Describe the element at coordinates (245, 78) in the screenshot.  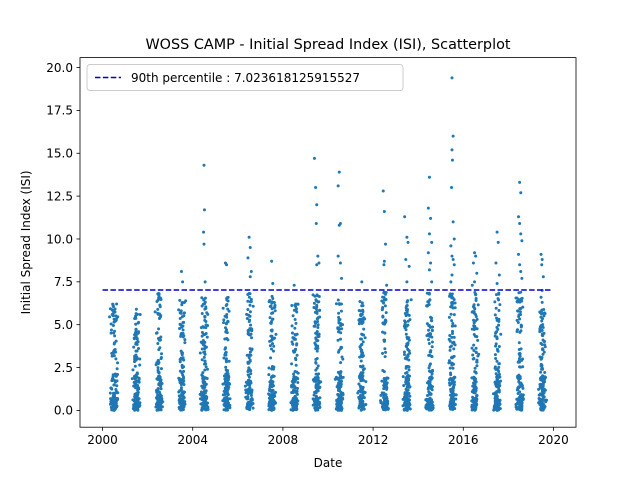
I see `legend-label: 90th percentile : 7.023618125915527` at that location.